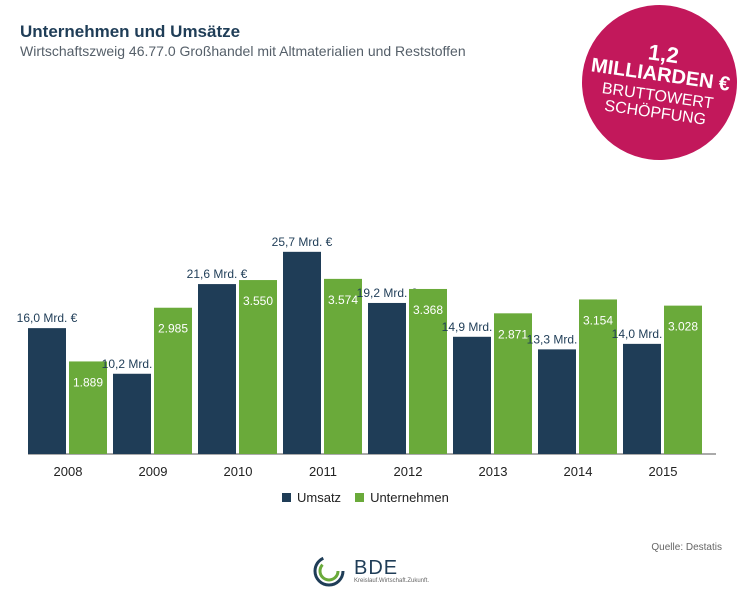  Describe the element at coordinates (258, 301) in the screenshot. I see `data-label-unternehmen: 3.550` at that location.